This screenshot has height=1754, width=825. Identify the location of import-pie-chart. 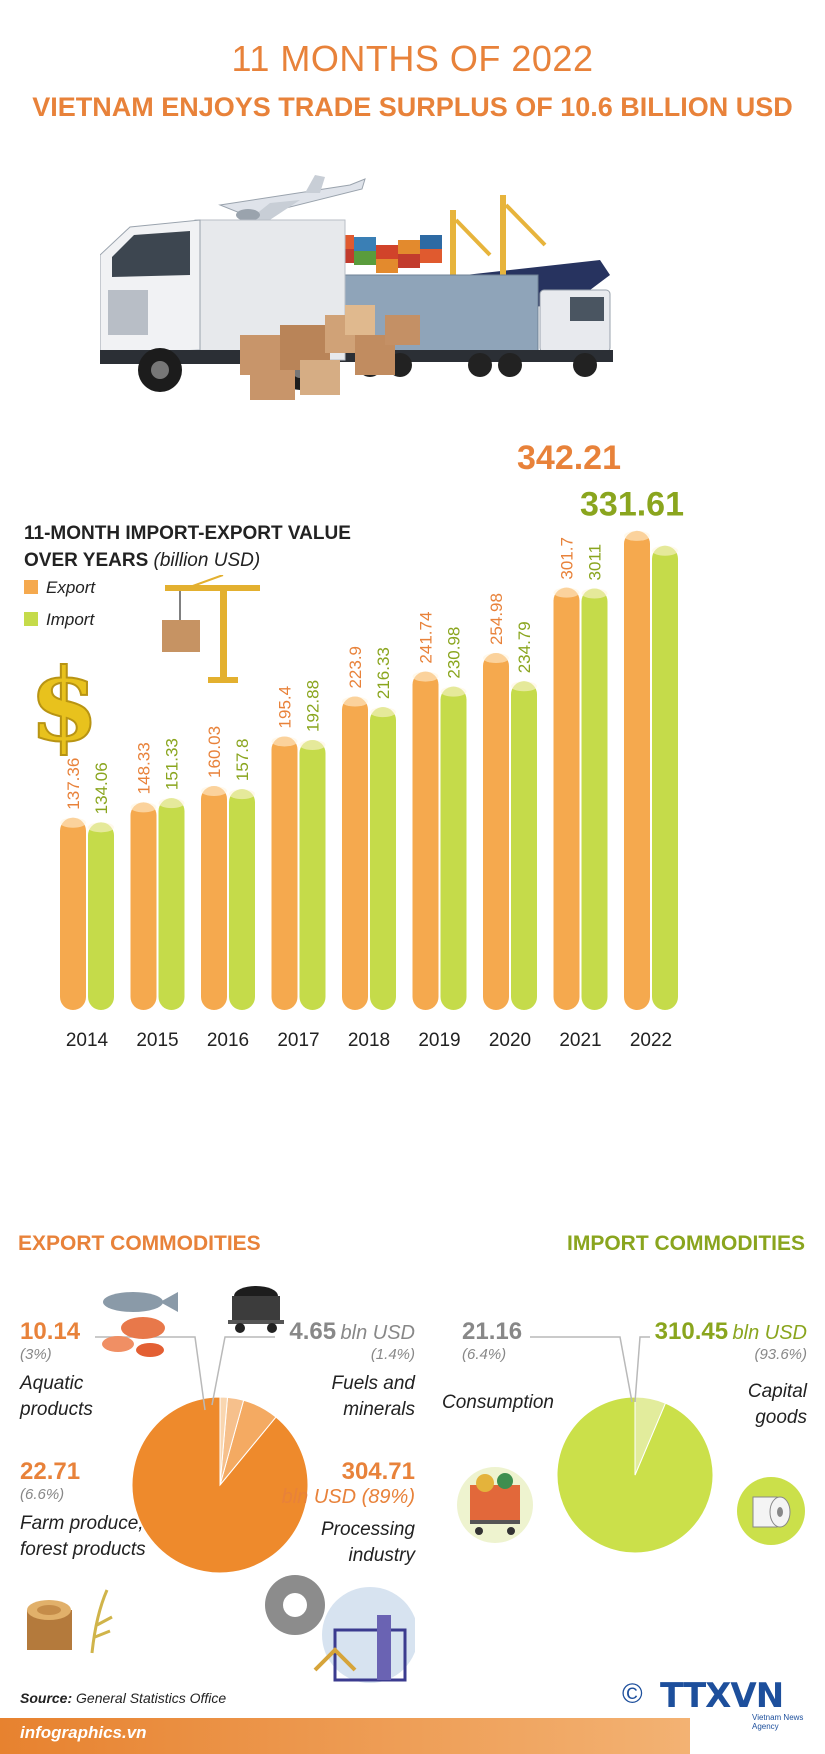
(635, 1475).